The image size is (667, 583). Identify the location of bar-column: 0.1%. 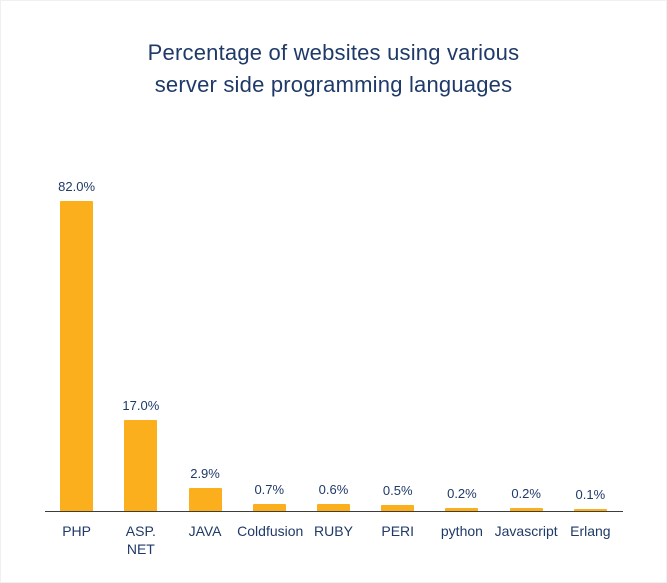
(590, 499).